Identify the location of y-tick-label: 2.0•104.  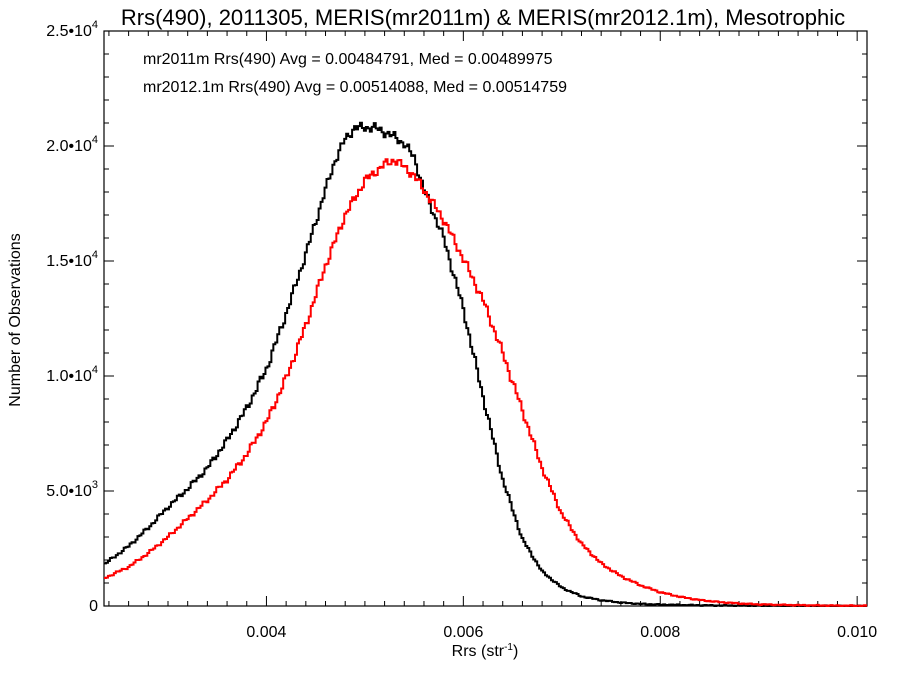
(72, 144).